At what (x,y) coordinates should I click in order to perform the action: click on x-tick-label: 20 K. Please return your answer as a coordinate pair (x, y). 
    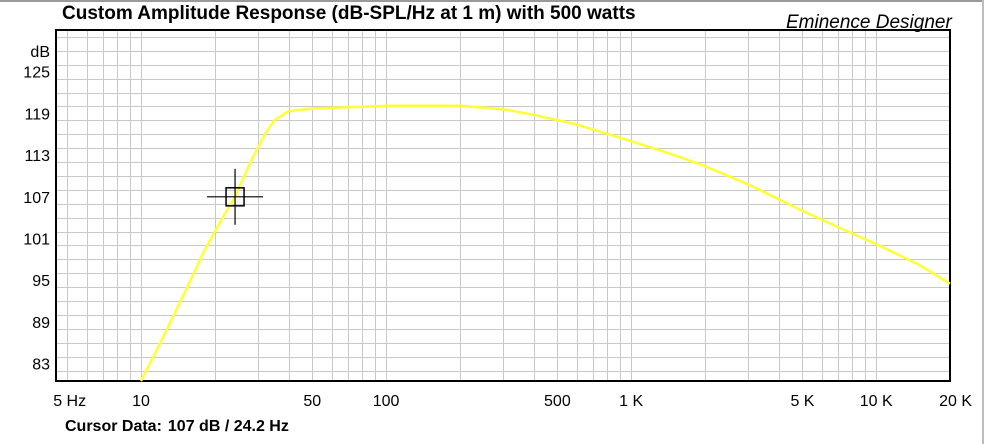
    Looking at the image, I should click on (955, 401).